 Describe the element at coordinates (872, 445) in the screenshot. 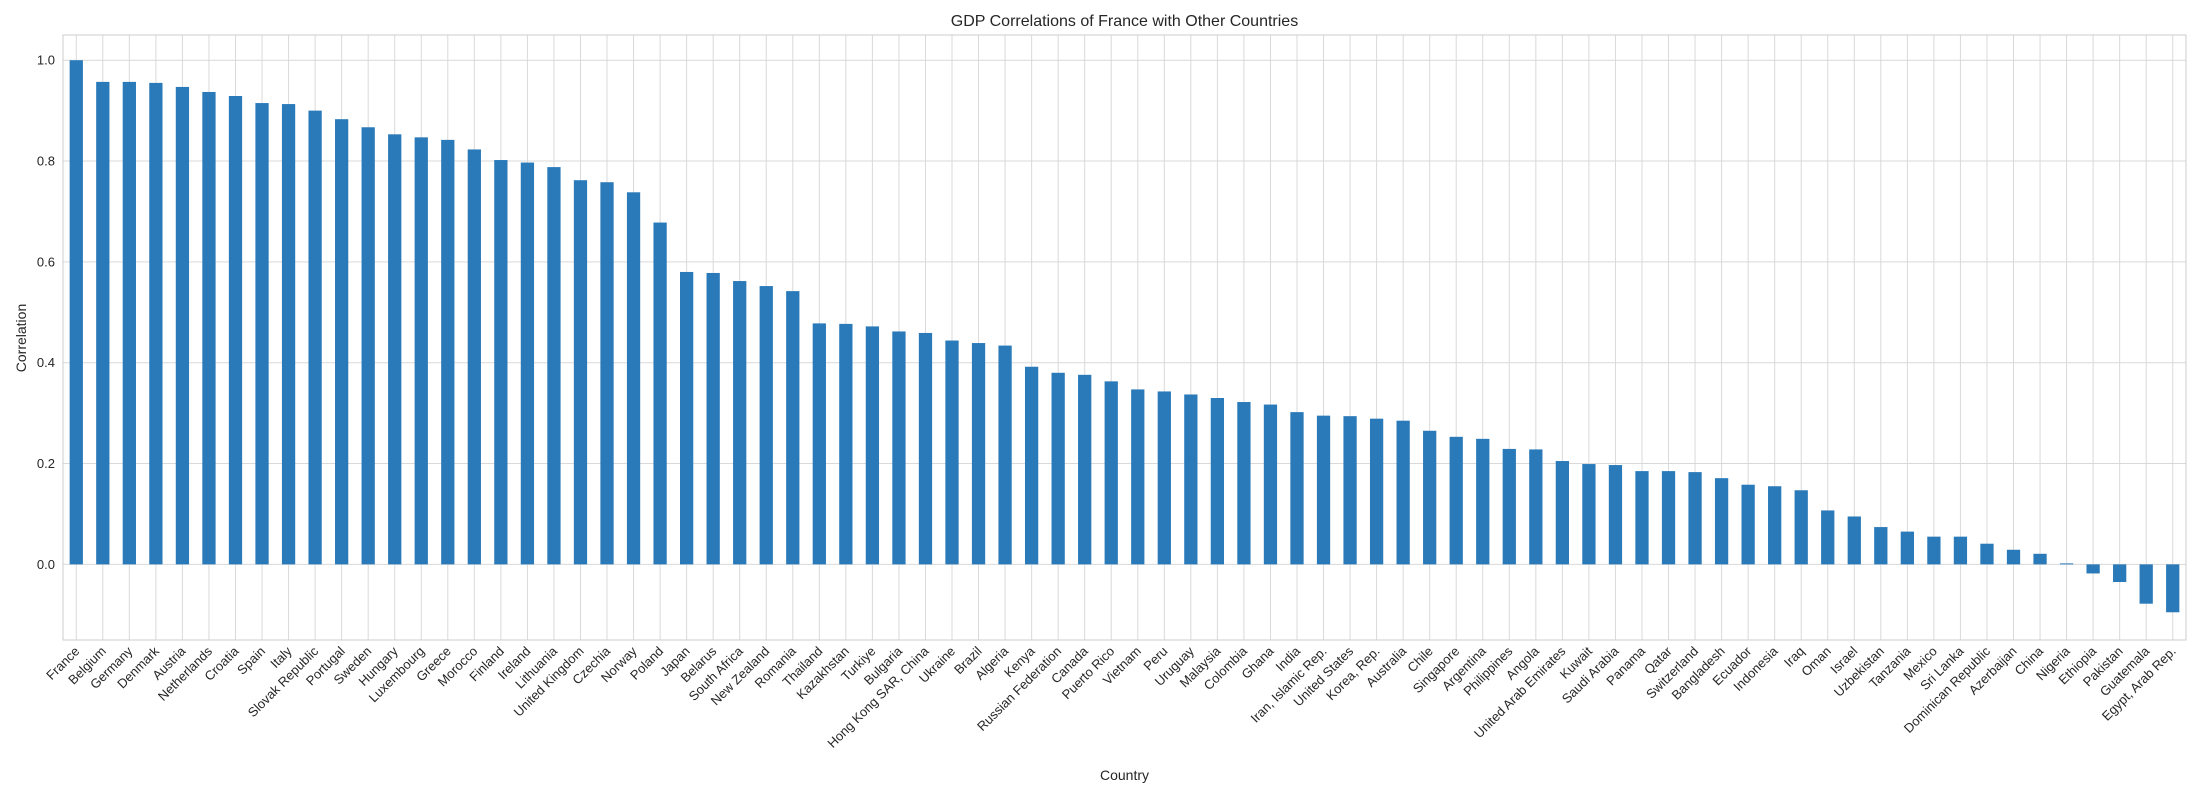

I see `bar-turkiye` at that location.